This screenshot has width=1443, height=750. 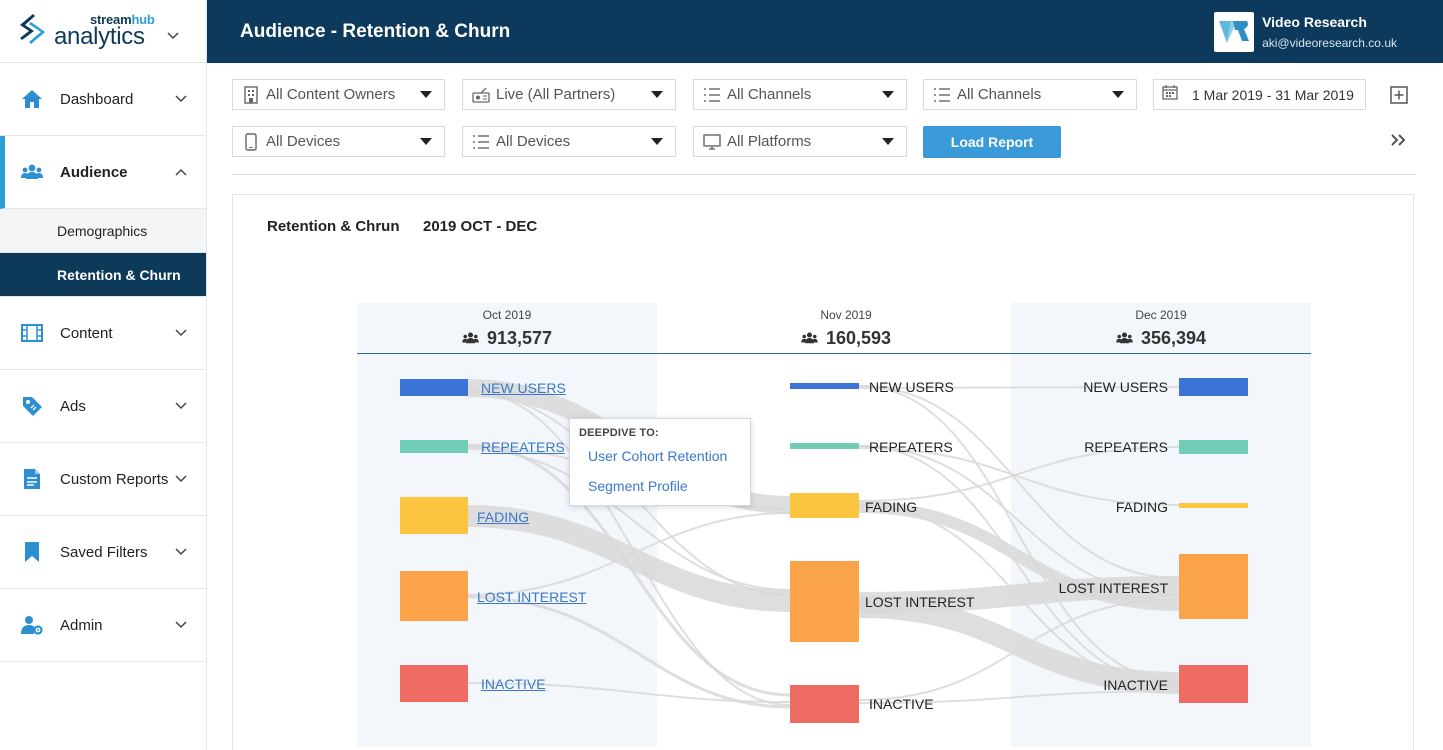 I want to click on dec-fading-label: FADING, so click(x=1141, y=507).